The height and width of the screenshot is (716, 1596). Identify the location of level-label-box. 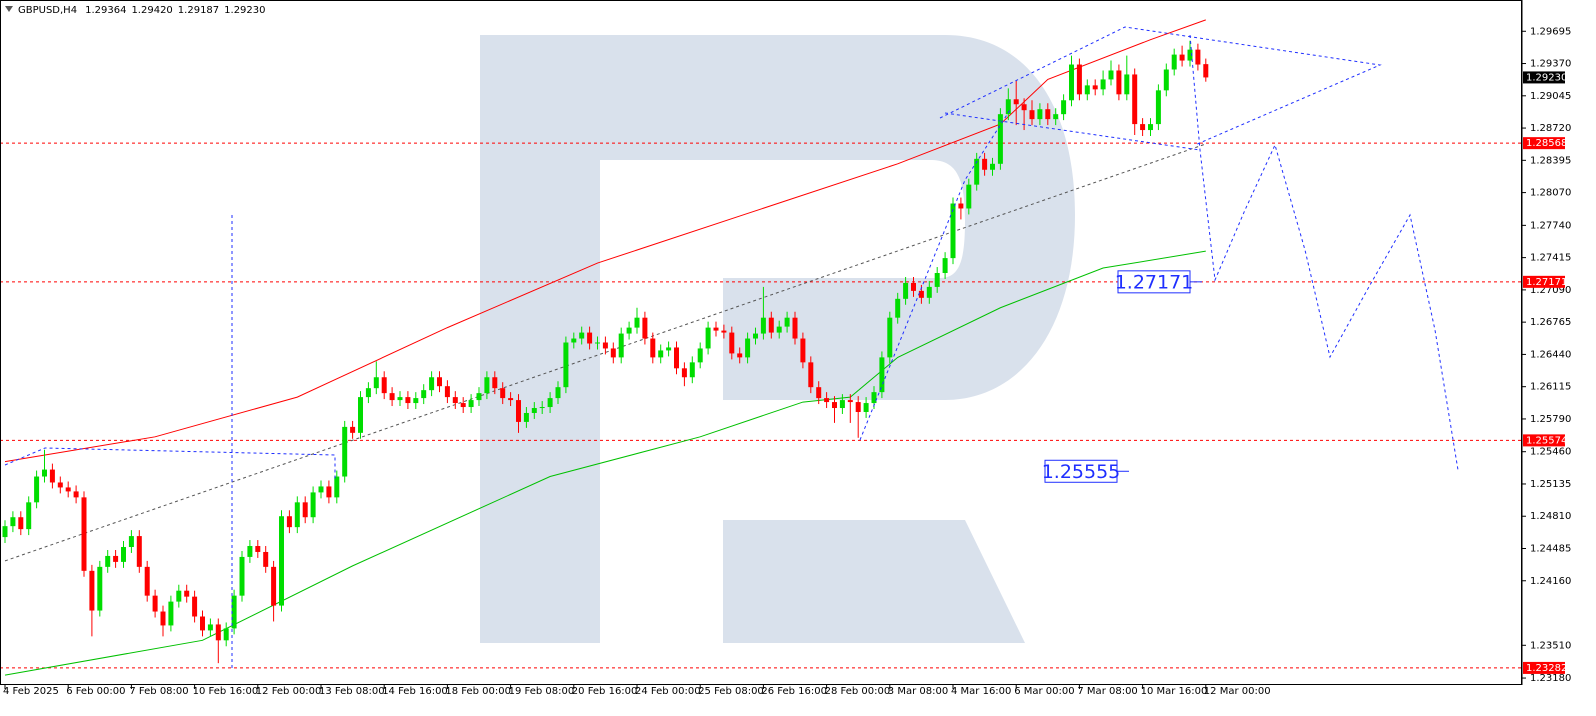
(1544, 281).